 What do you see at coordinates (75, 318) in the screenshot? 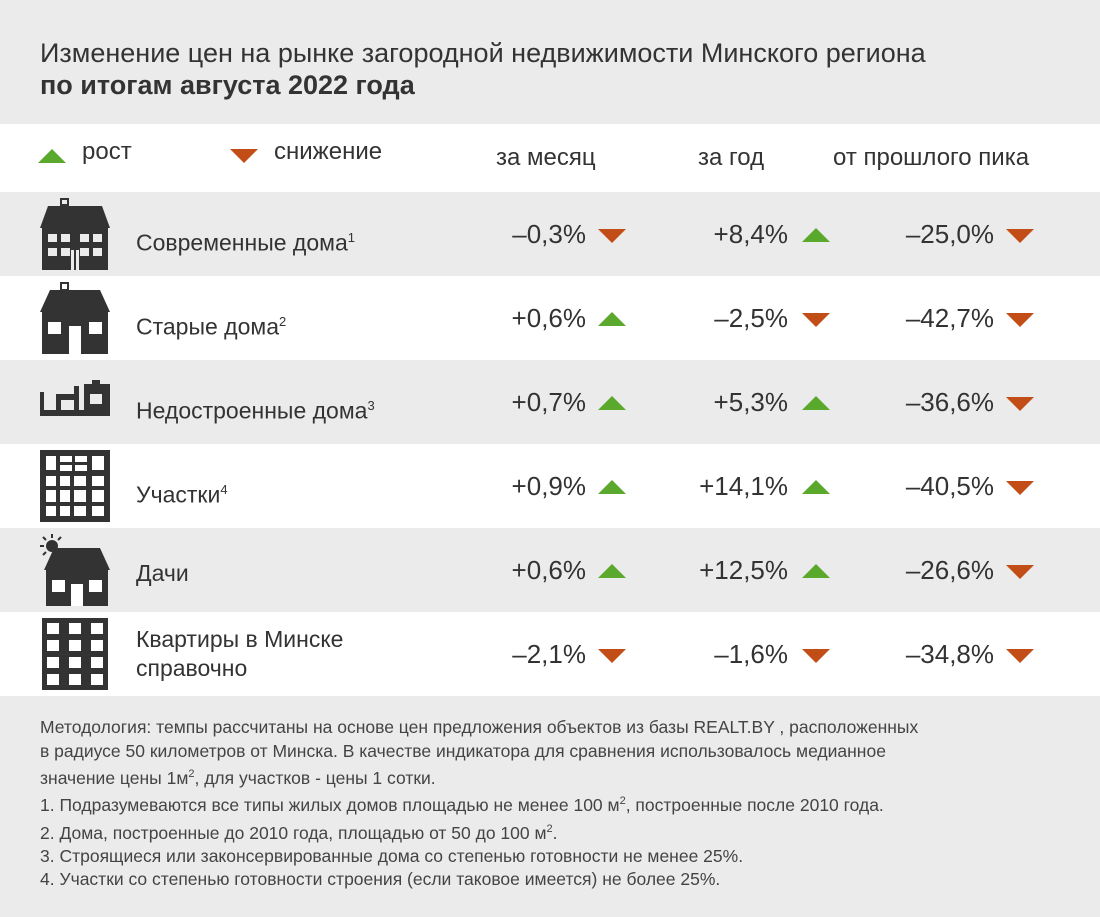
I see `old-house-icon` at bounding box center [75, 318].